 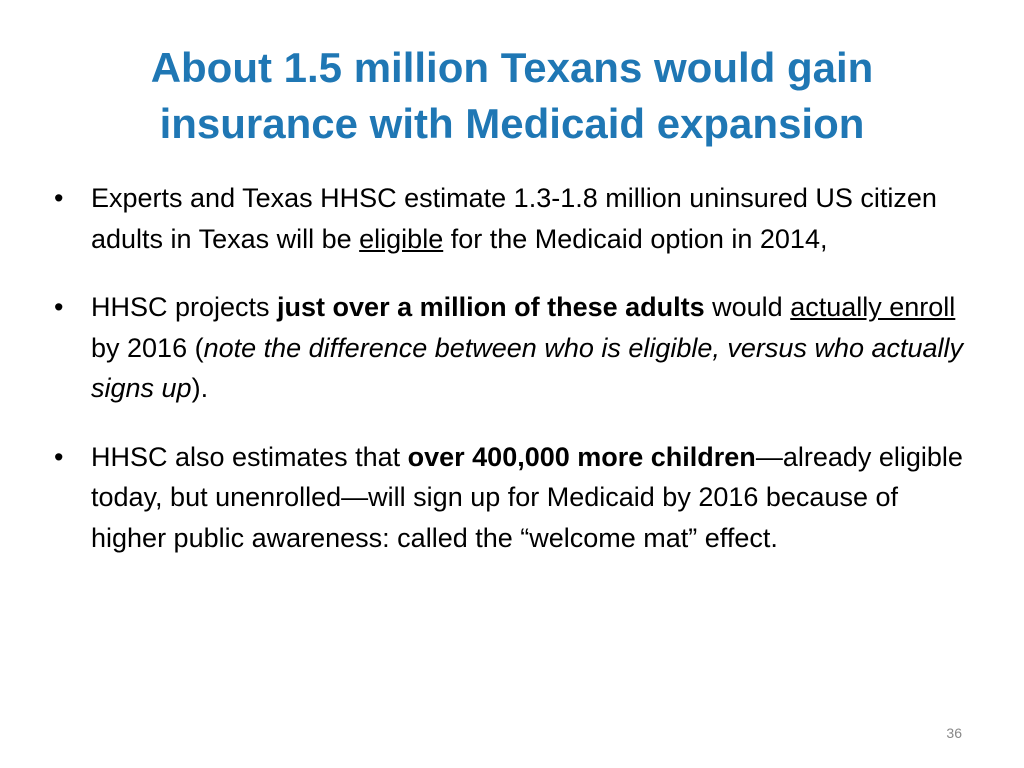 I want to click on text-segment-underlined: eligible, so click(x=401, y=238).